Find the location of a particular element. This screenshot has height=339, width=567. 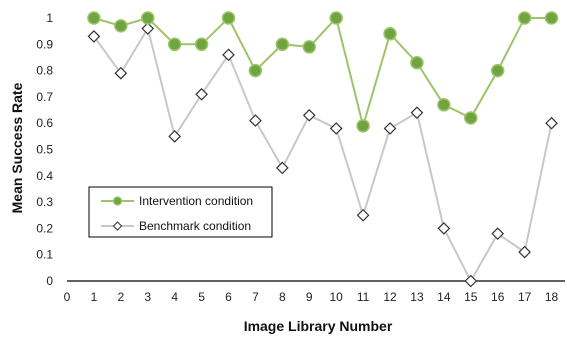

y-tick-label: 0.5 is located at coordinates (44, 150).